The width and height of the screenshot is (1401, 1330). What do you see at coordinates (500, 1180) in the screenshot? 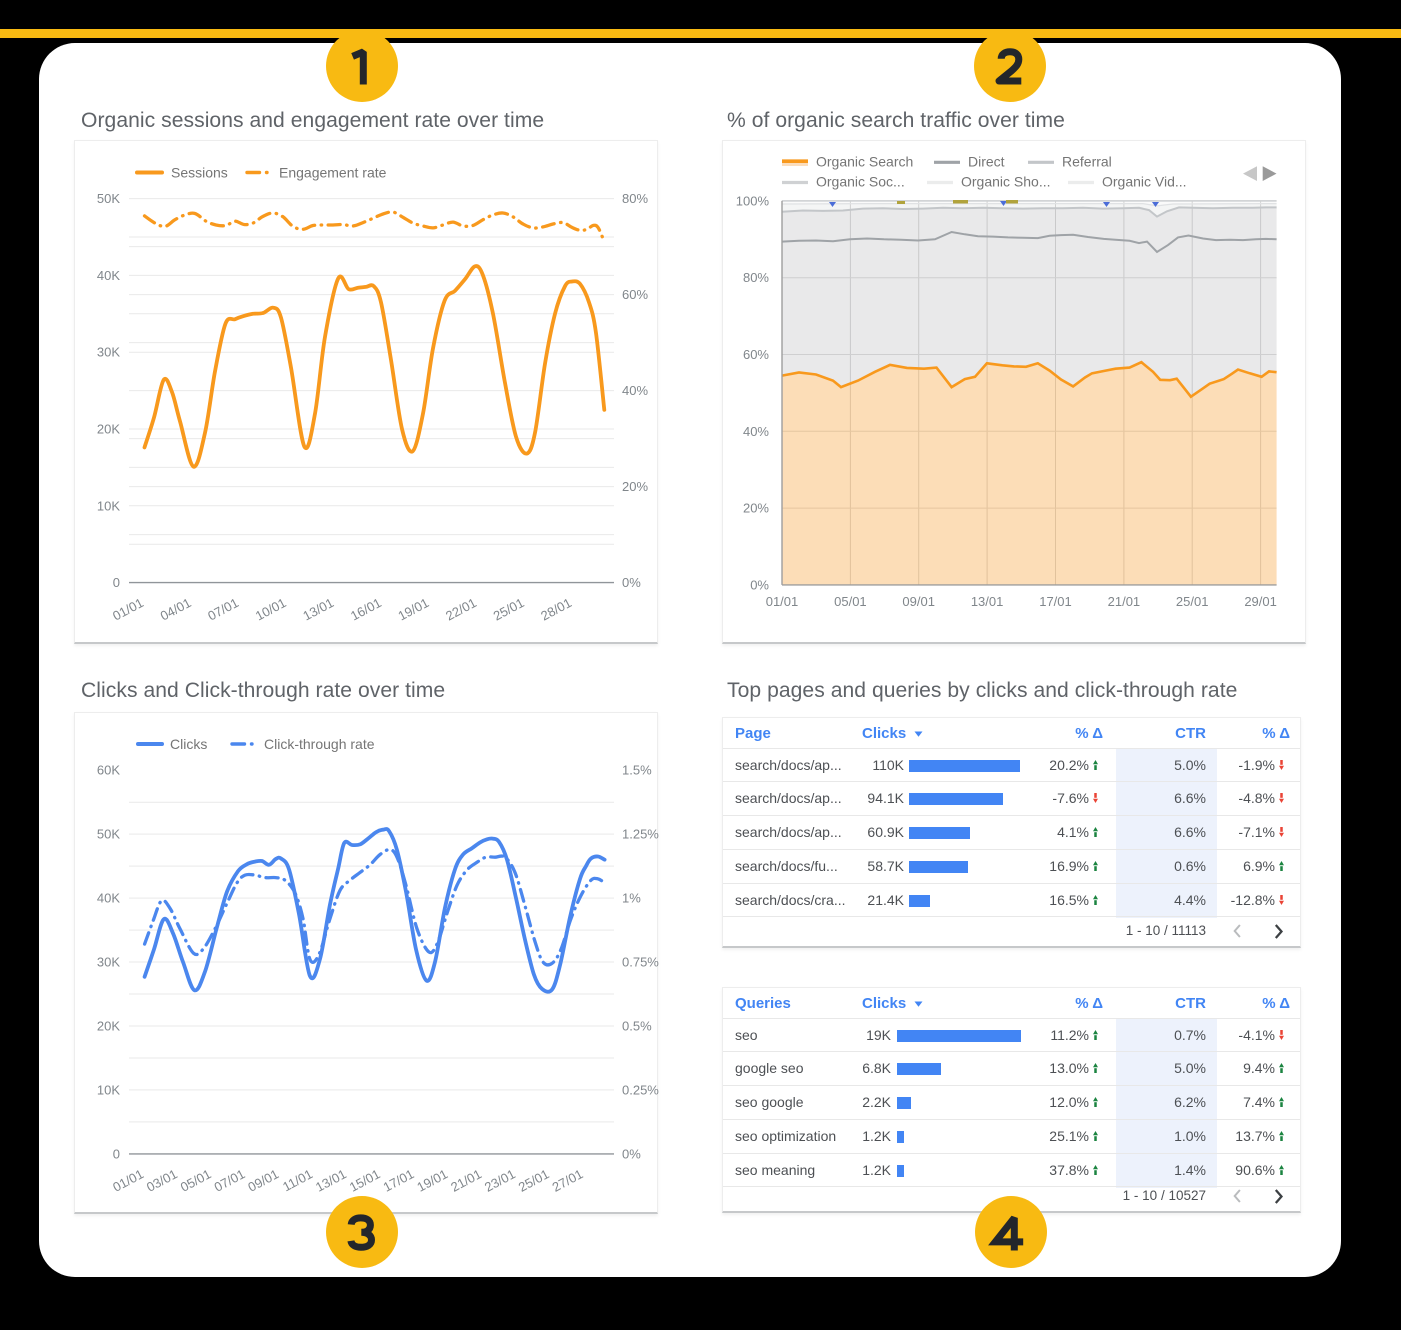
I see `svg-text: 23/01` at bounding box center [500, 1180].